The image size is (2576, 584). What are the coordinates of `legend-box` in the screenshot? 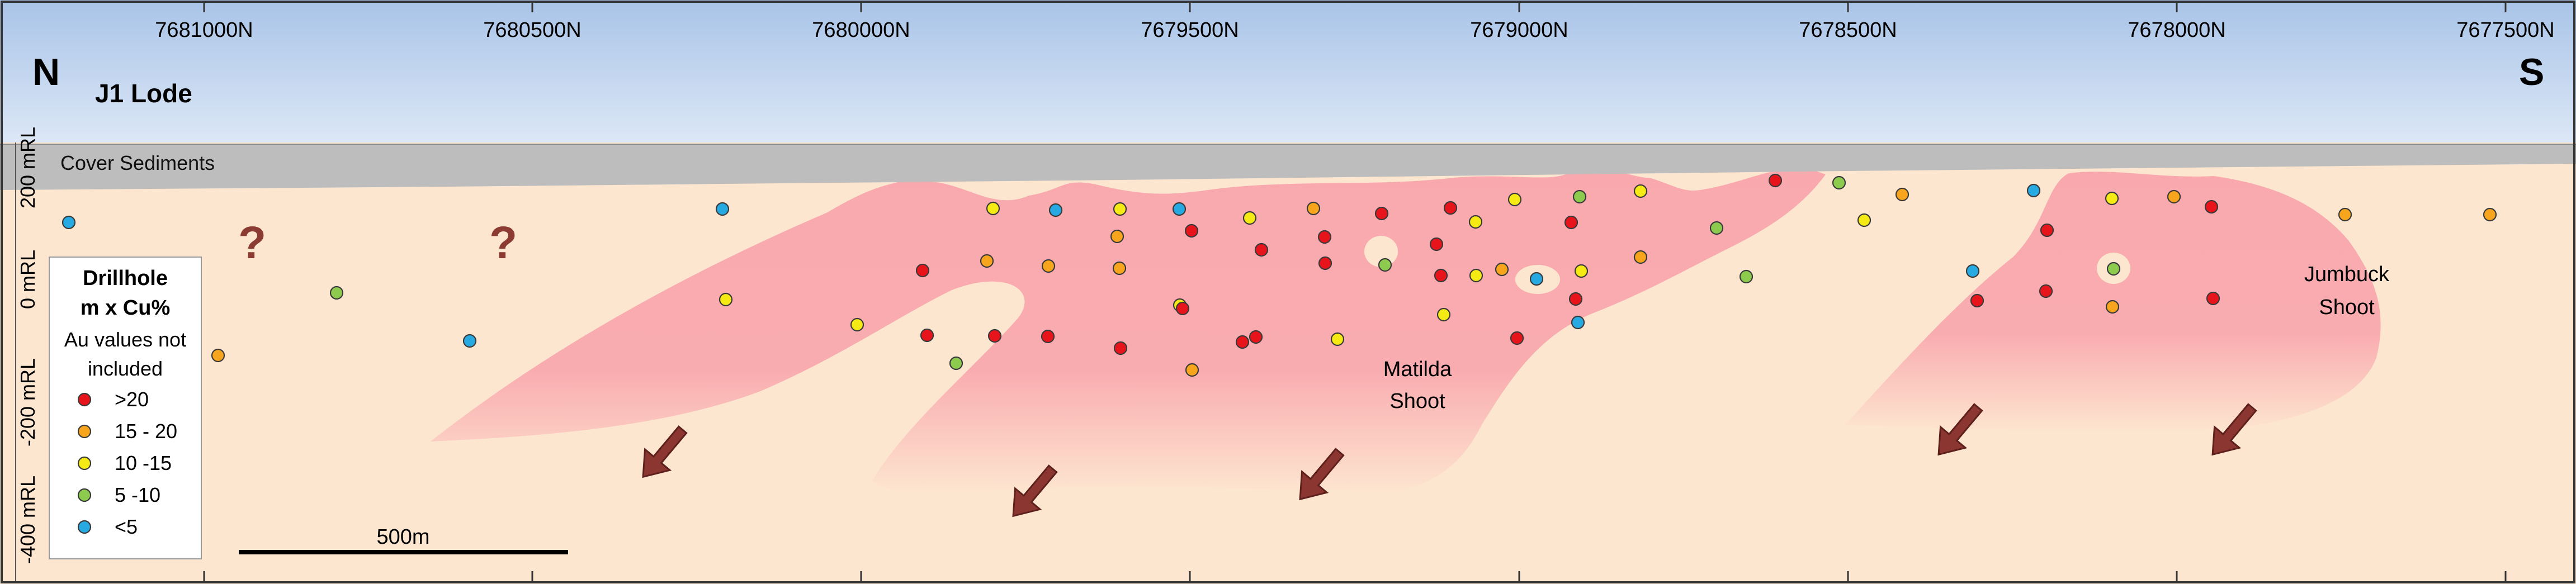 It's located at (125, 408).